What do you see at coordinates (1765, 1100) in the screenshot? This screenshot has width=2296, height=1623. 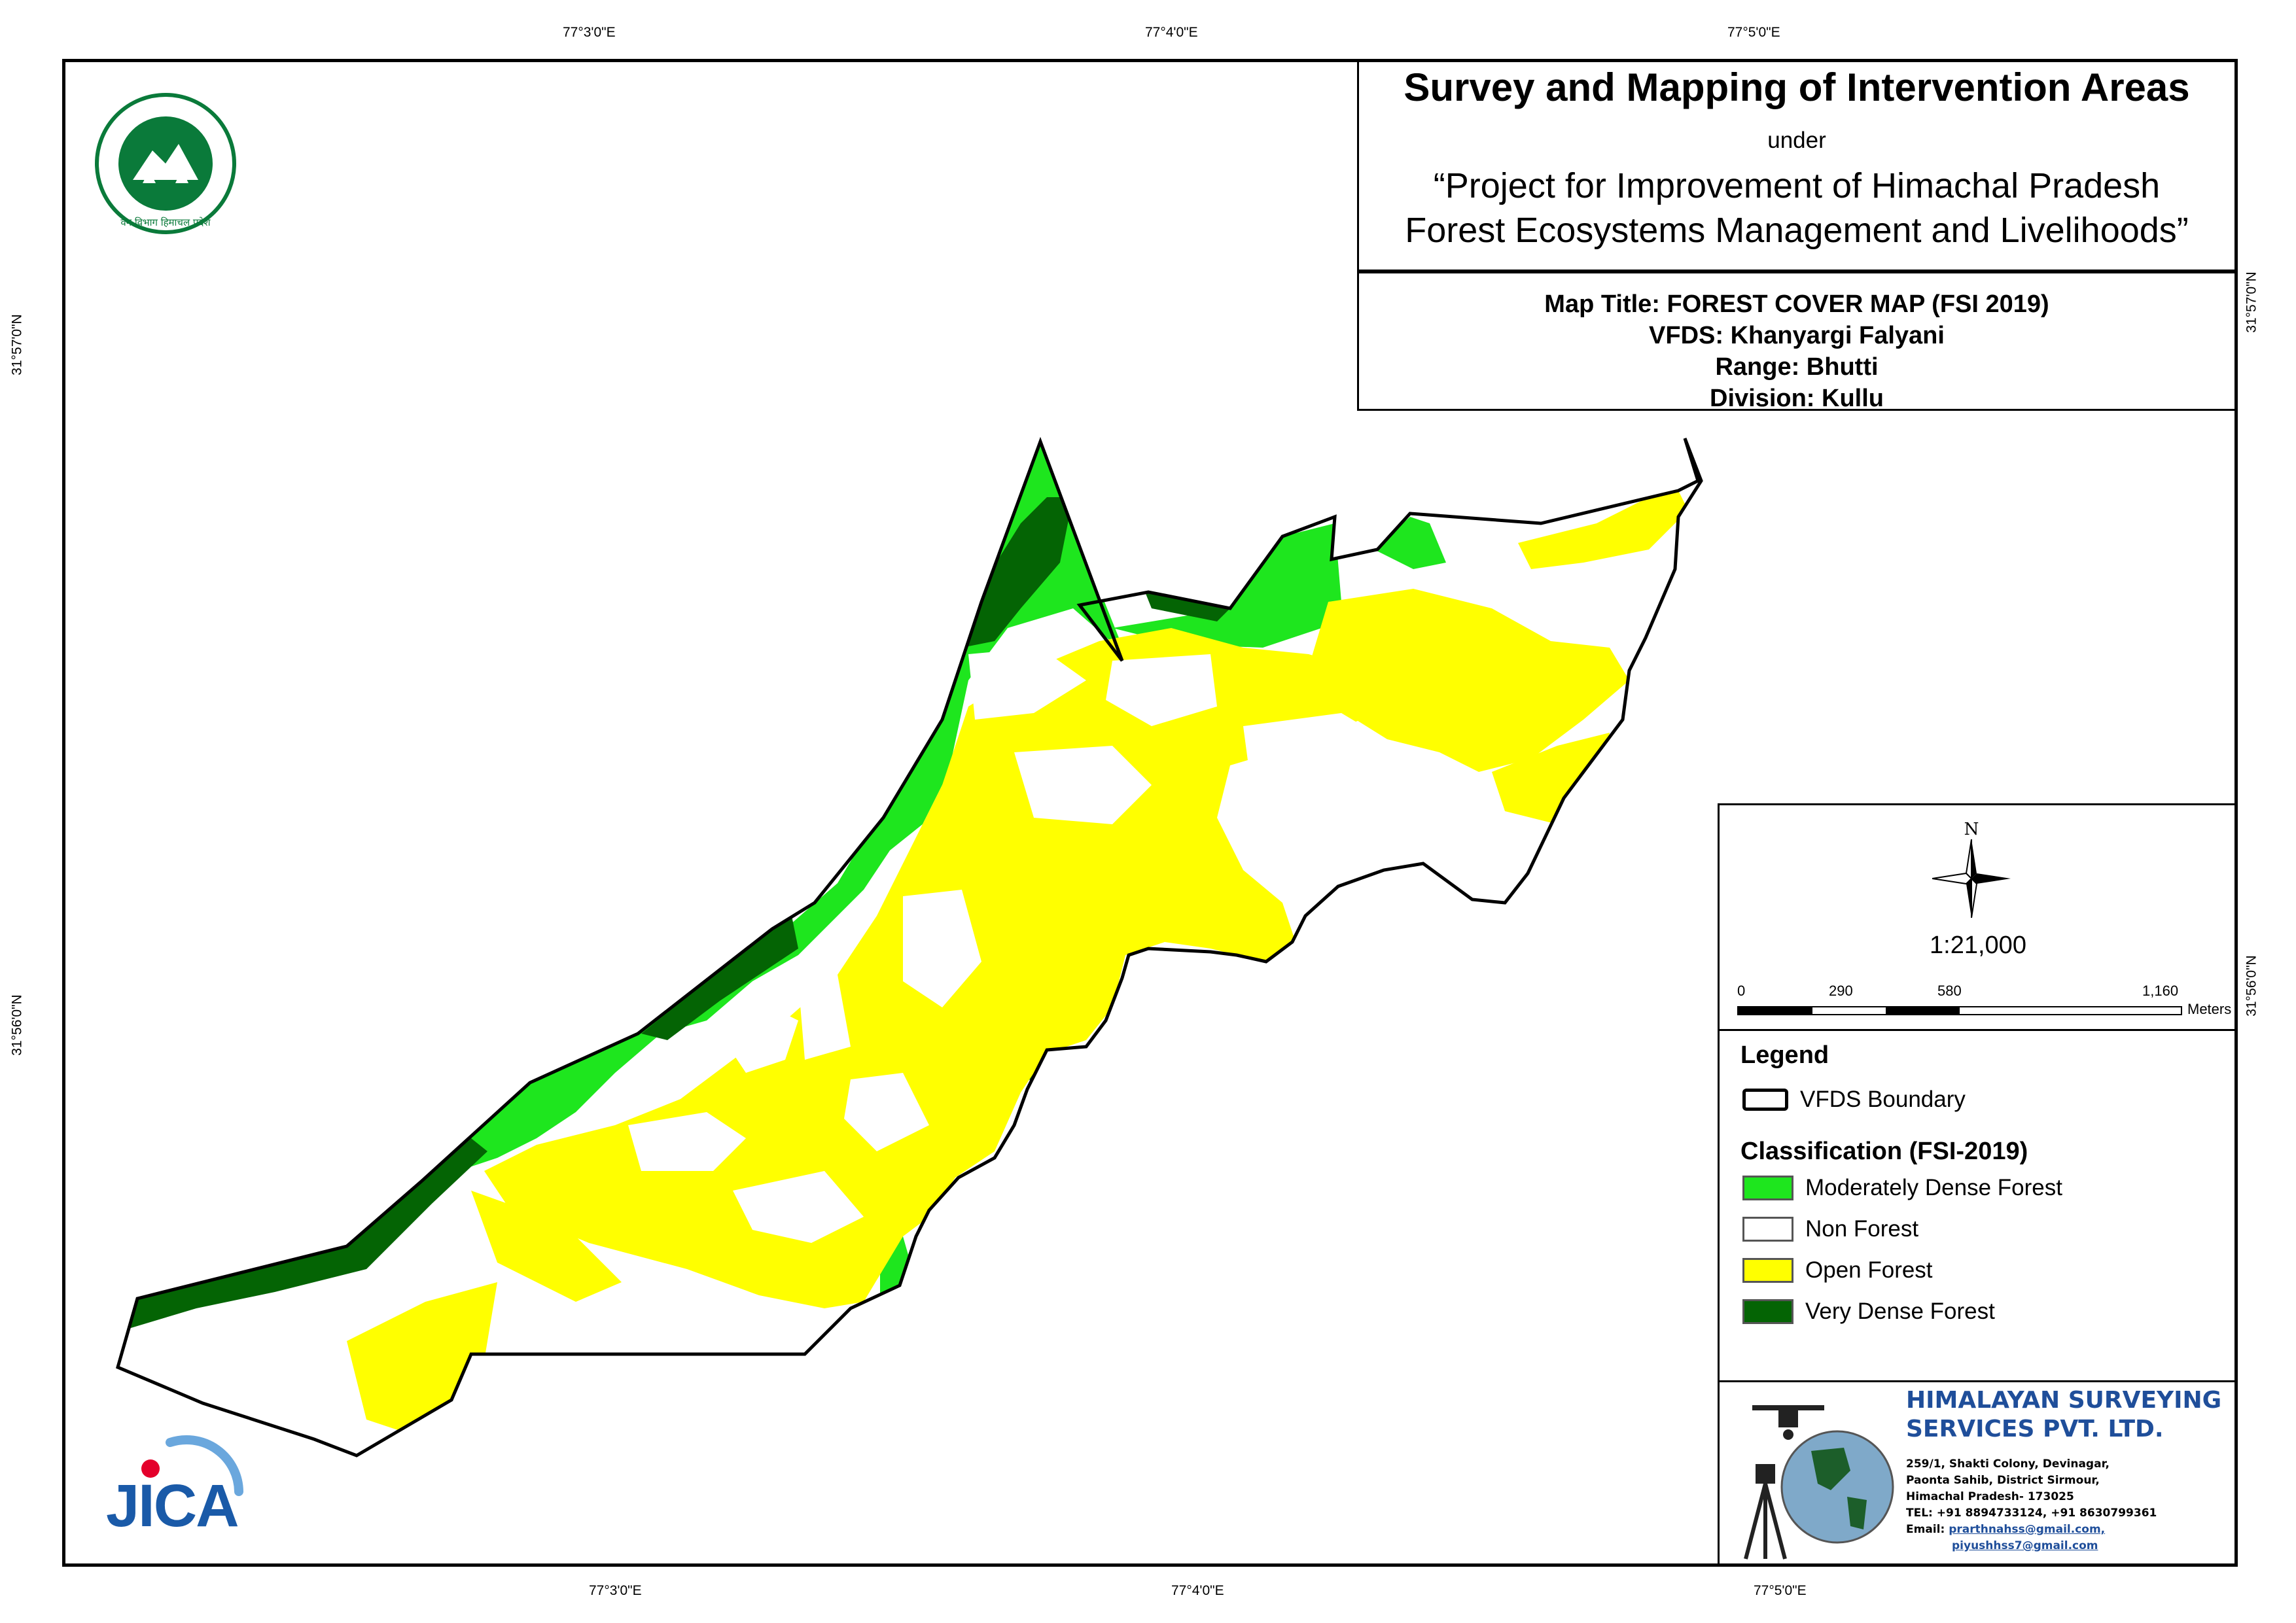 I see `legend-swatch-boundary` at bounding box center [1765, 1100].